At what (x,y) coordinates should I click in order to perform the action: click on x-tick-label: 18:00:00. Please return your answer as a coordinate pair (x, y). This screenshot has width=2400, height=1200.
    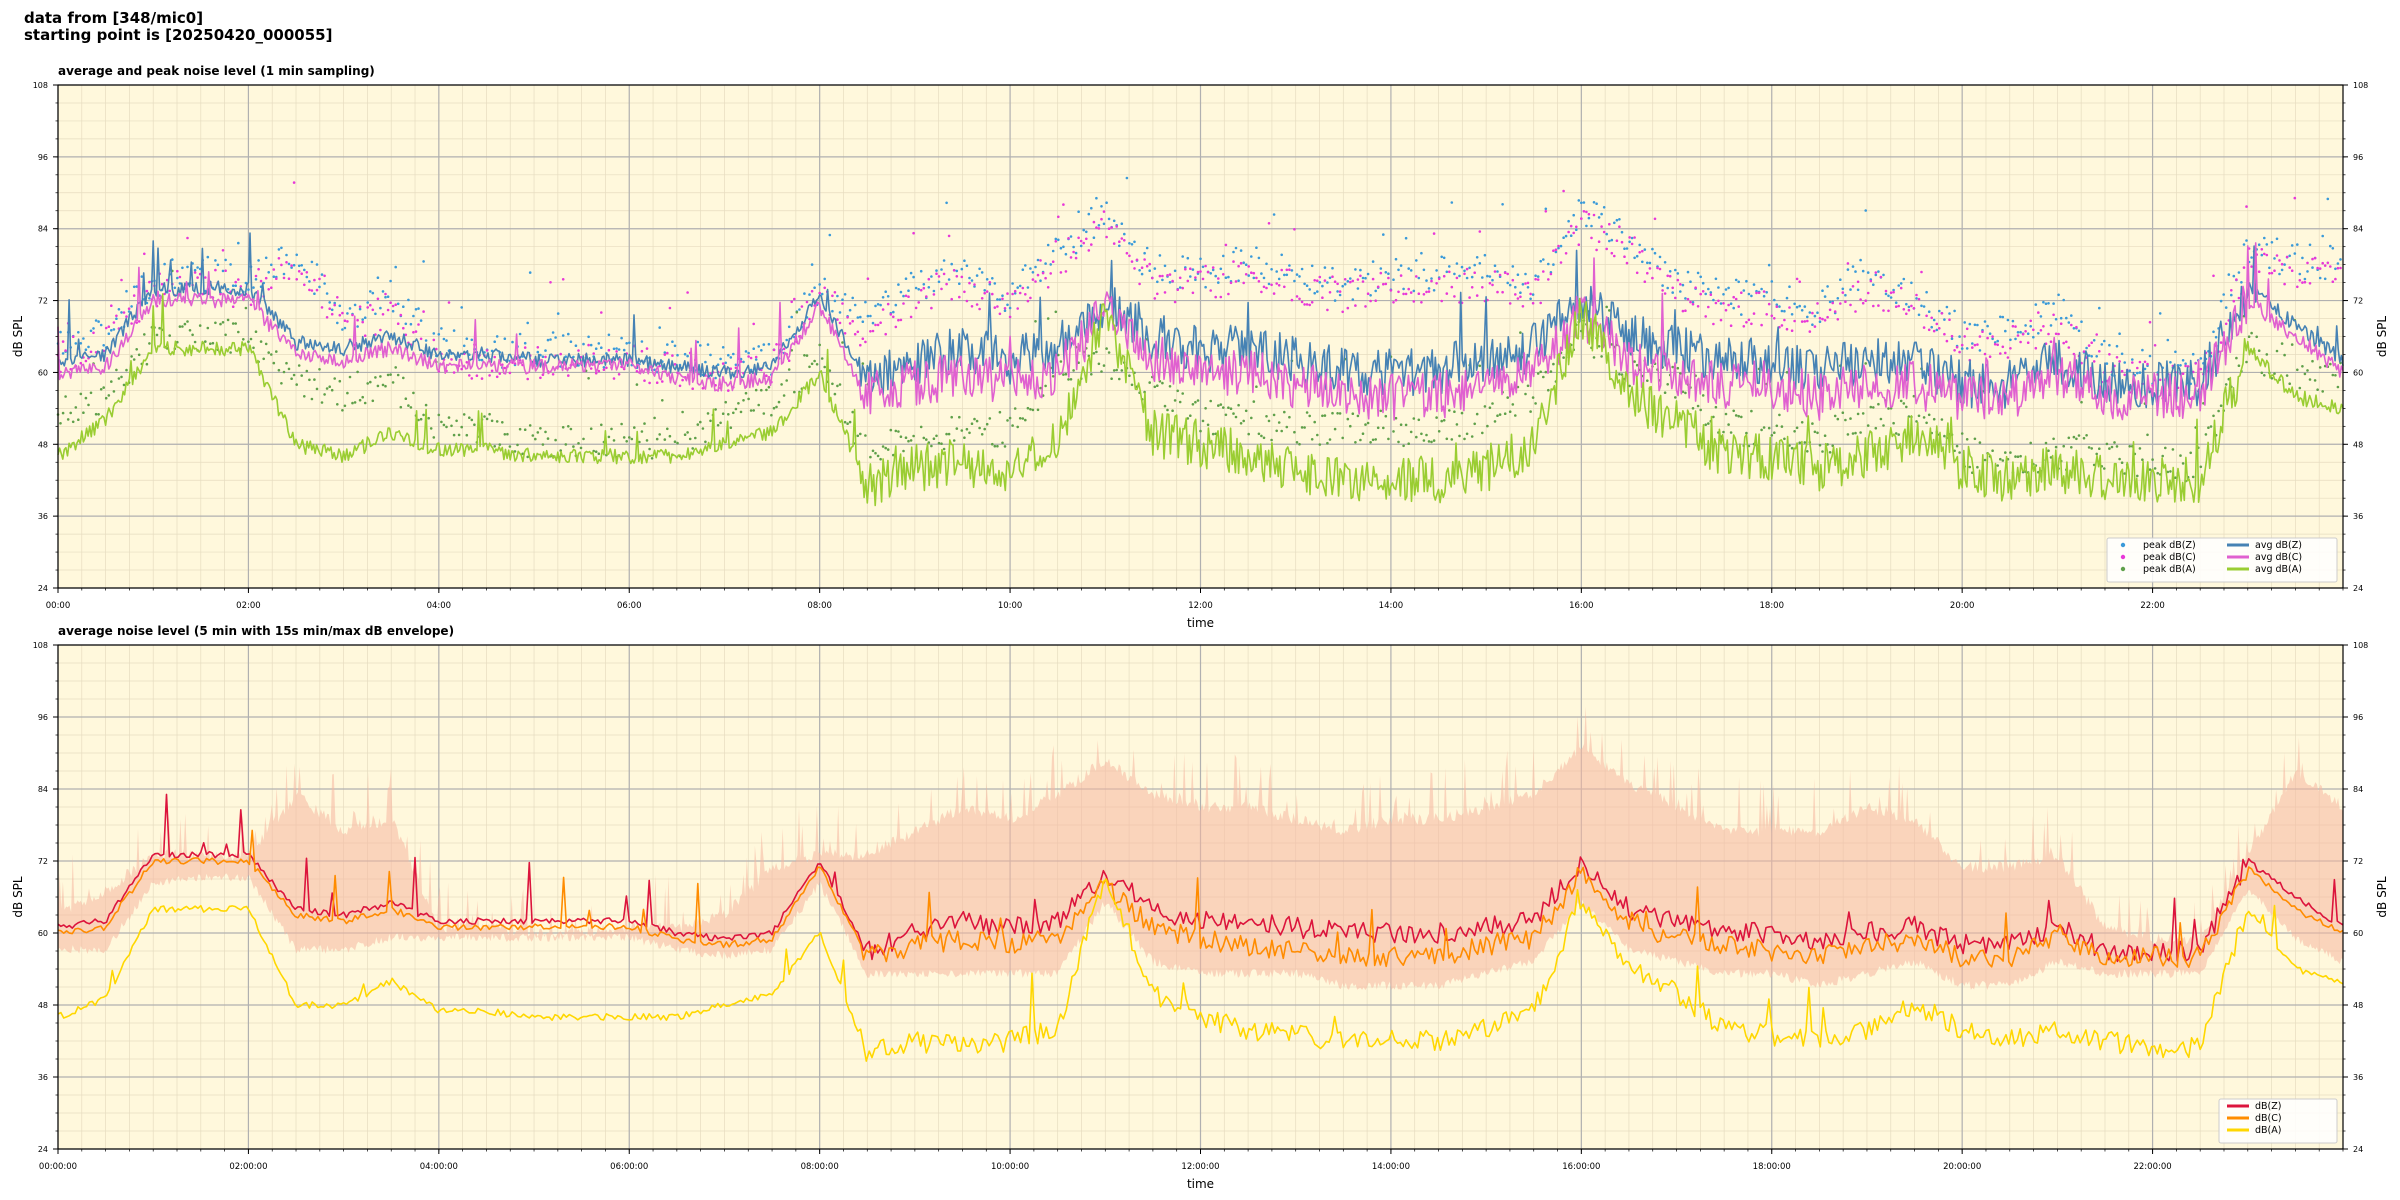
    Looking at the image, I should click on (1772, 1167).